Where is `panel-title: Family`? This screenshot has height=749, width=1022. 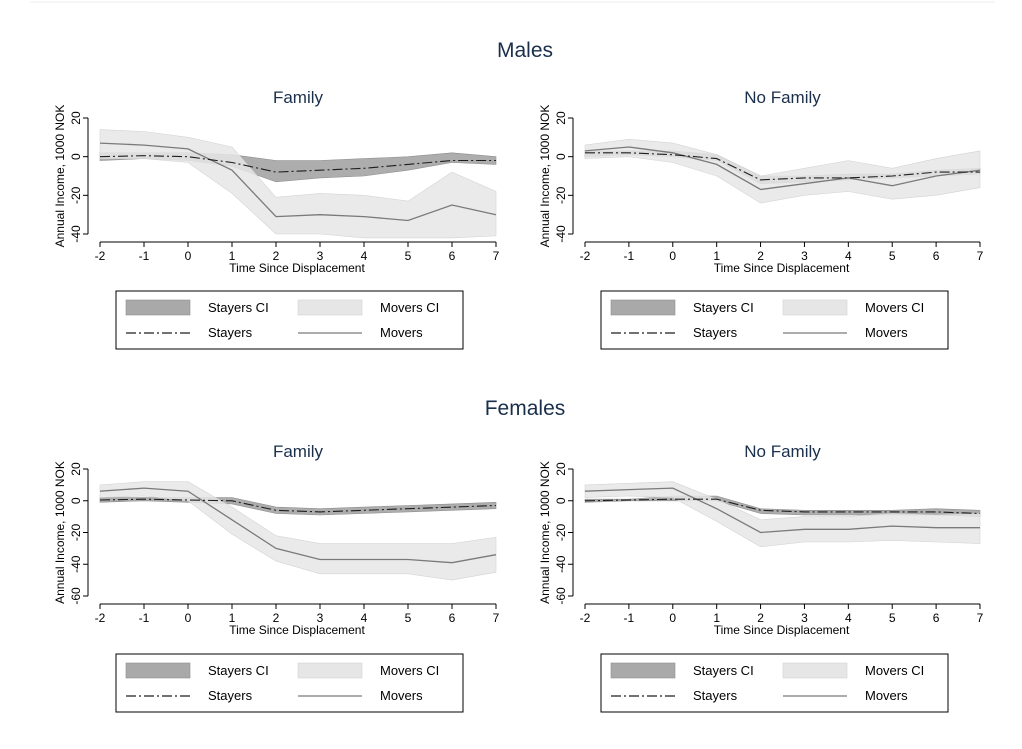
panel-title: Family is located at coordinates (298, 97).